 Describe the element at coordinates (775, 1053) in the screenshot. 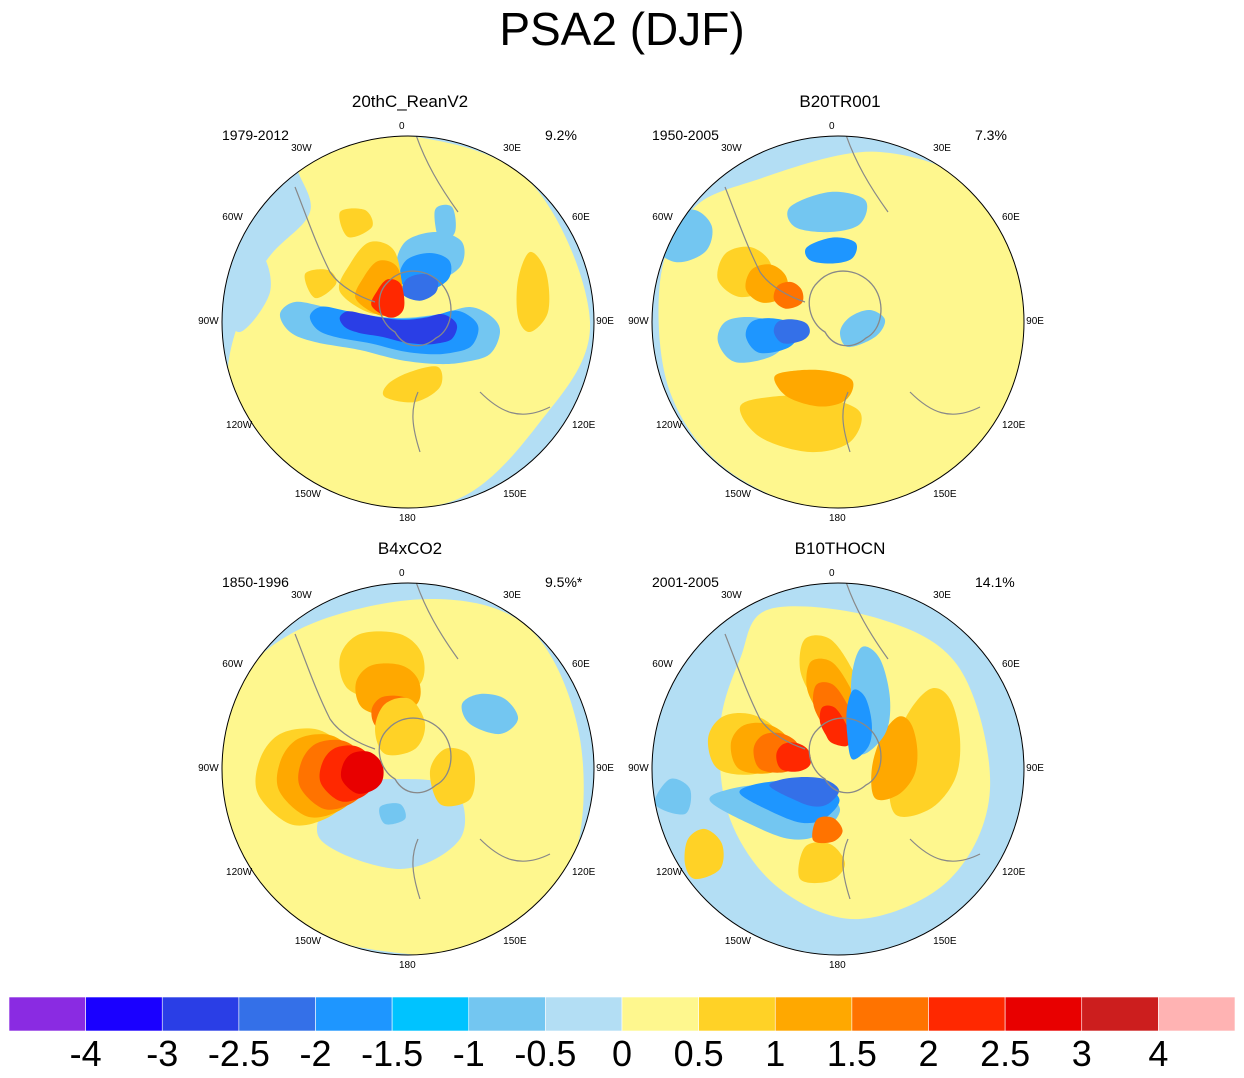

I see `colorbar-tick-label: 1` at that location.